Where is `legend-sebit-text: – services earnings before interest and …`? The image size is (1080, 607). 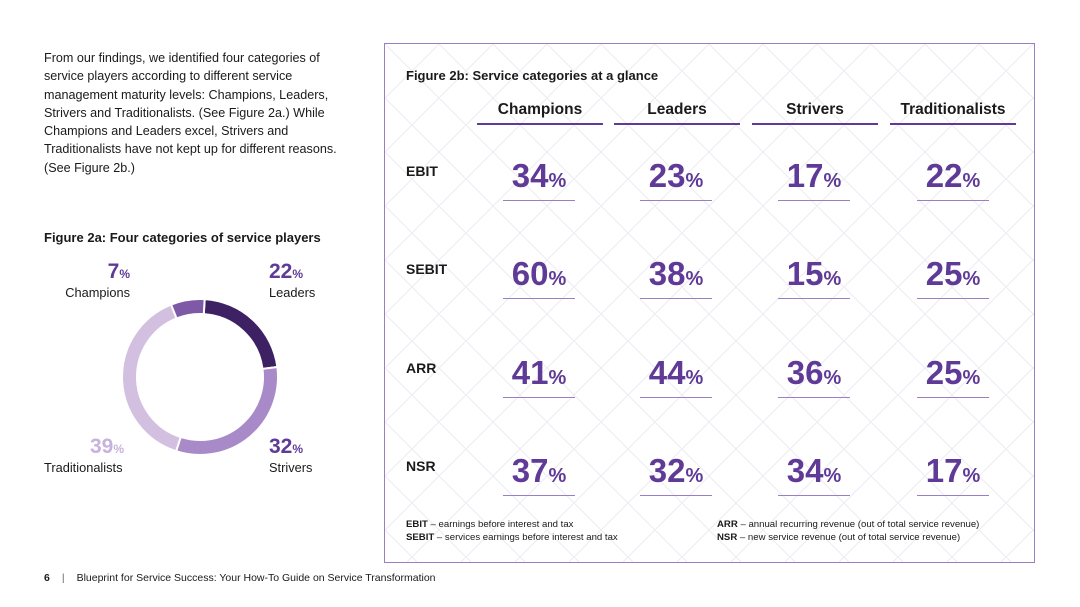 legend-sebit-text: – services earnings before interest and … is located at coordinates (526, 537).